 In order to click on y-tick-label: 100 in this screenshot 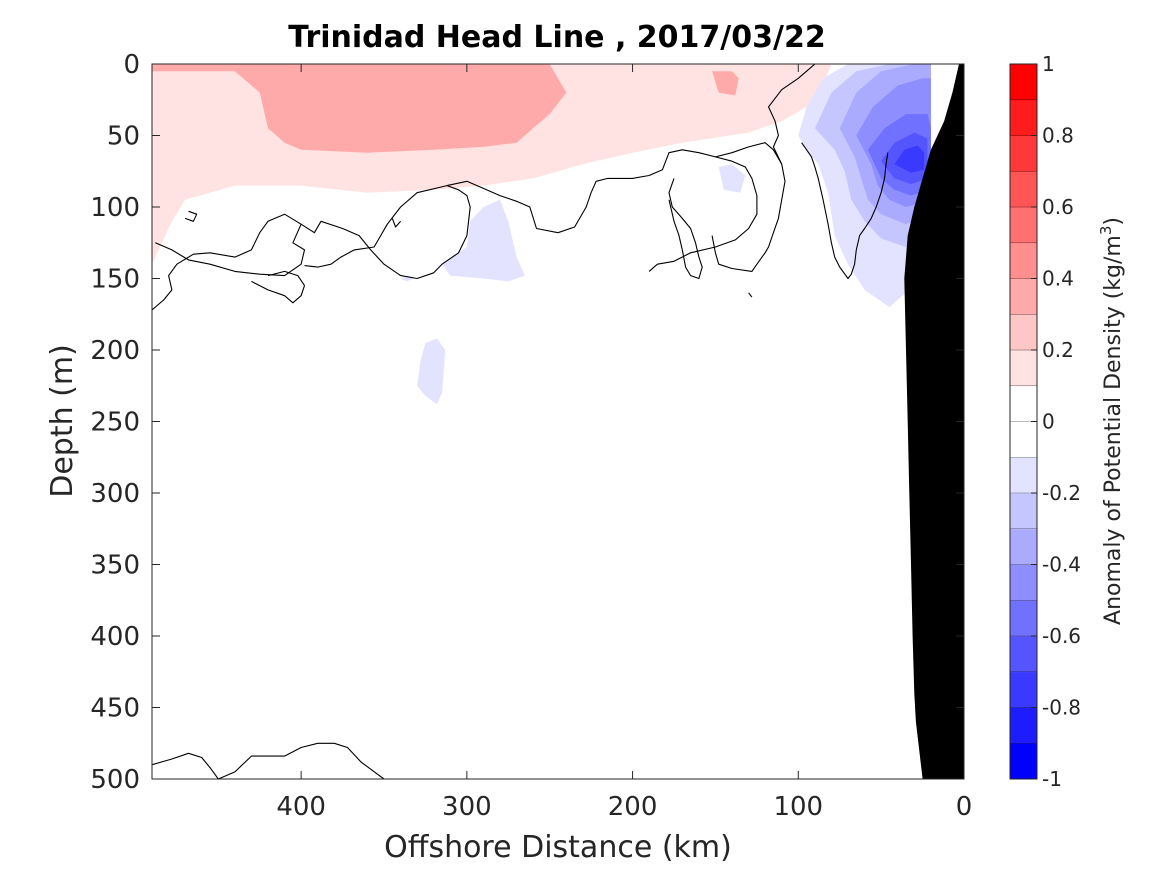, I will do `click(115, 208)`.